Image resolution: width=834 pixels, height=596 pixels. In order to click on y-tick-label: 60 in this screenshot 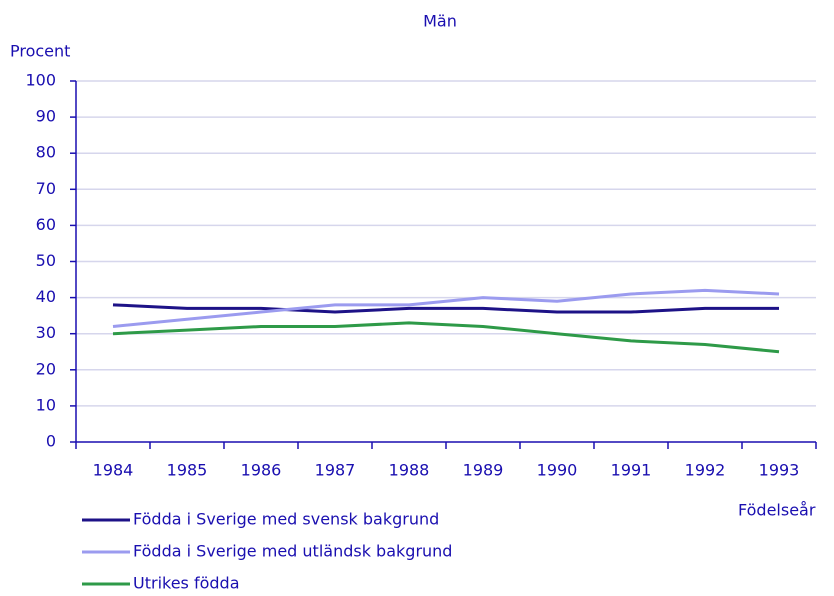, I will do `click(46, 224)`.